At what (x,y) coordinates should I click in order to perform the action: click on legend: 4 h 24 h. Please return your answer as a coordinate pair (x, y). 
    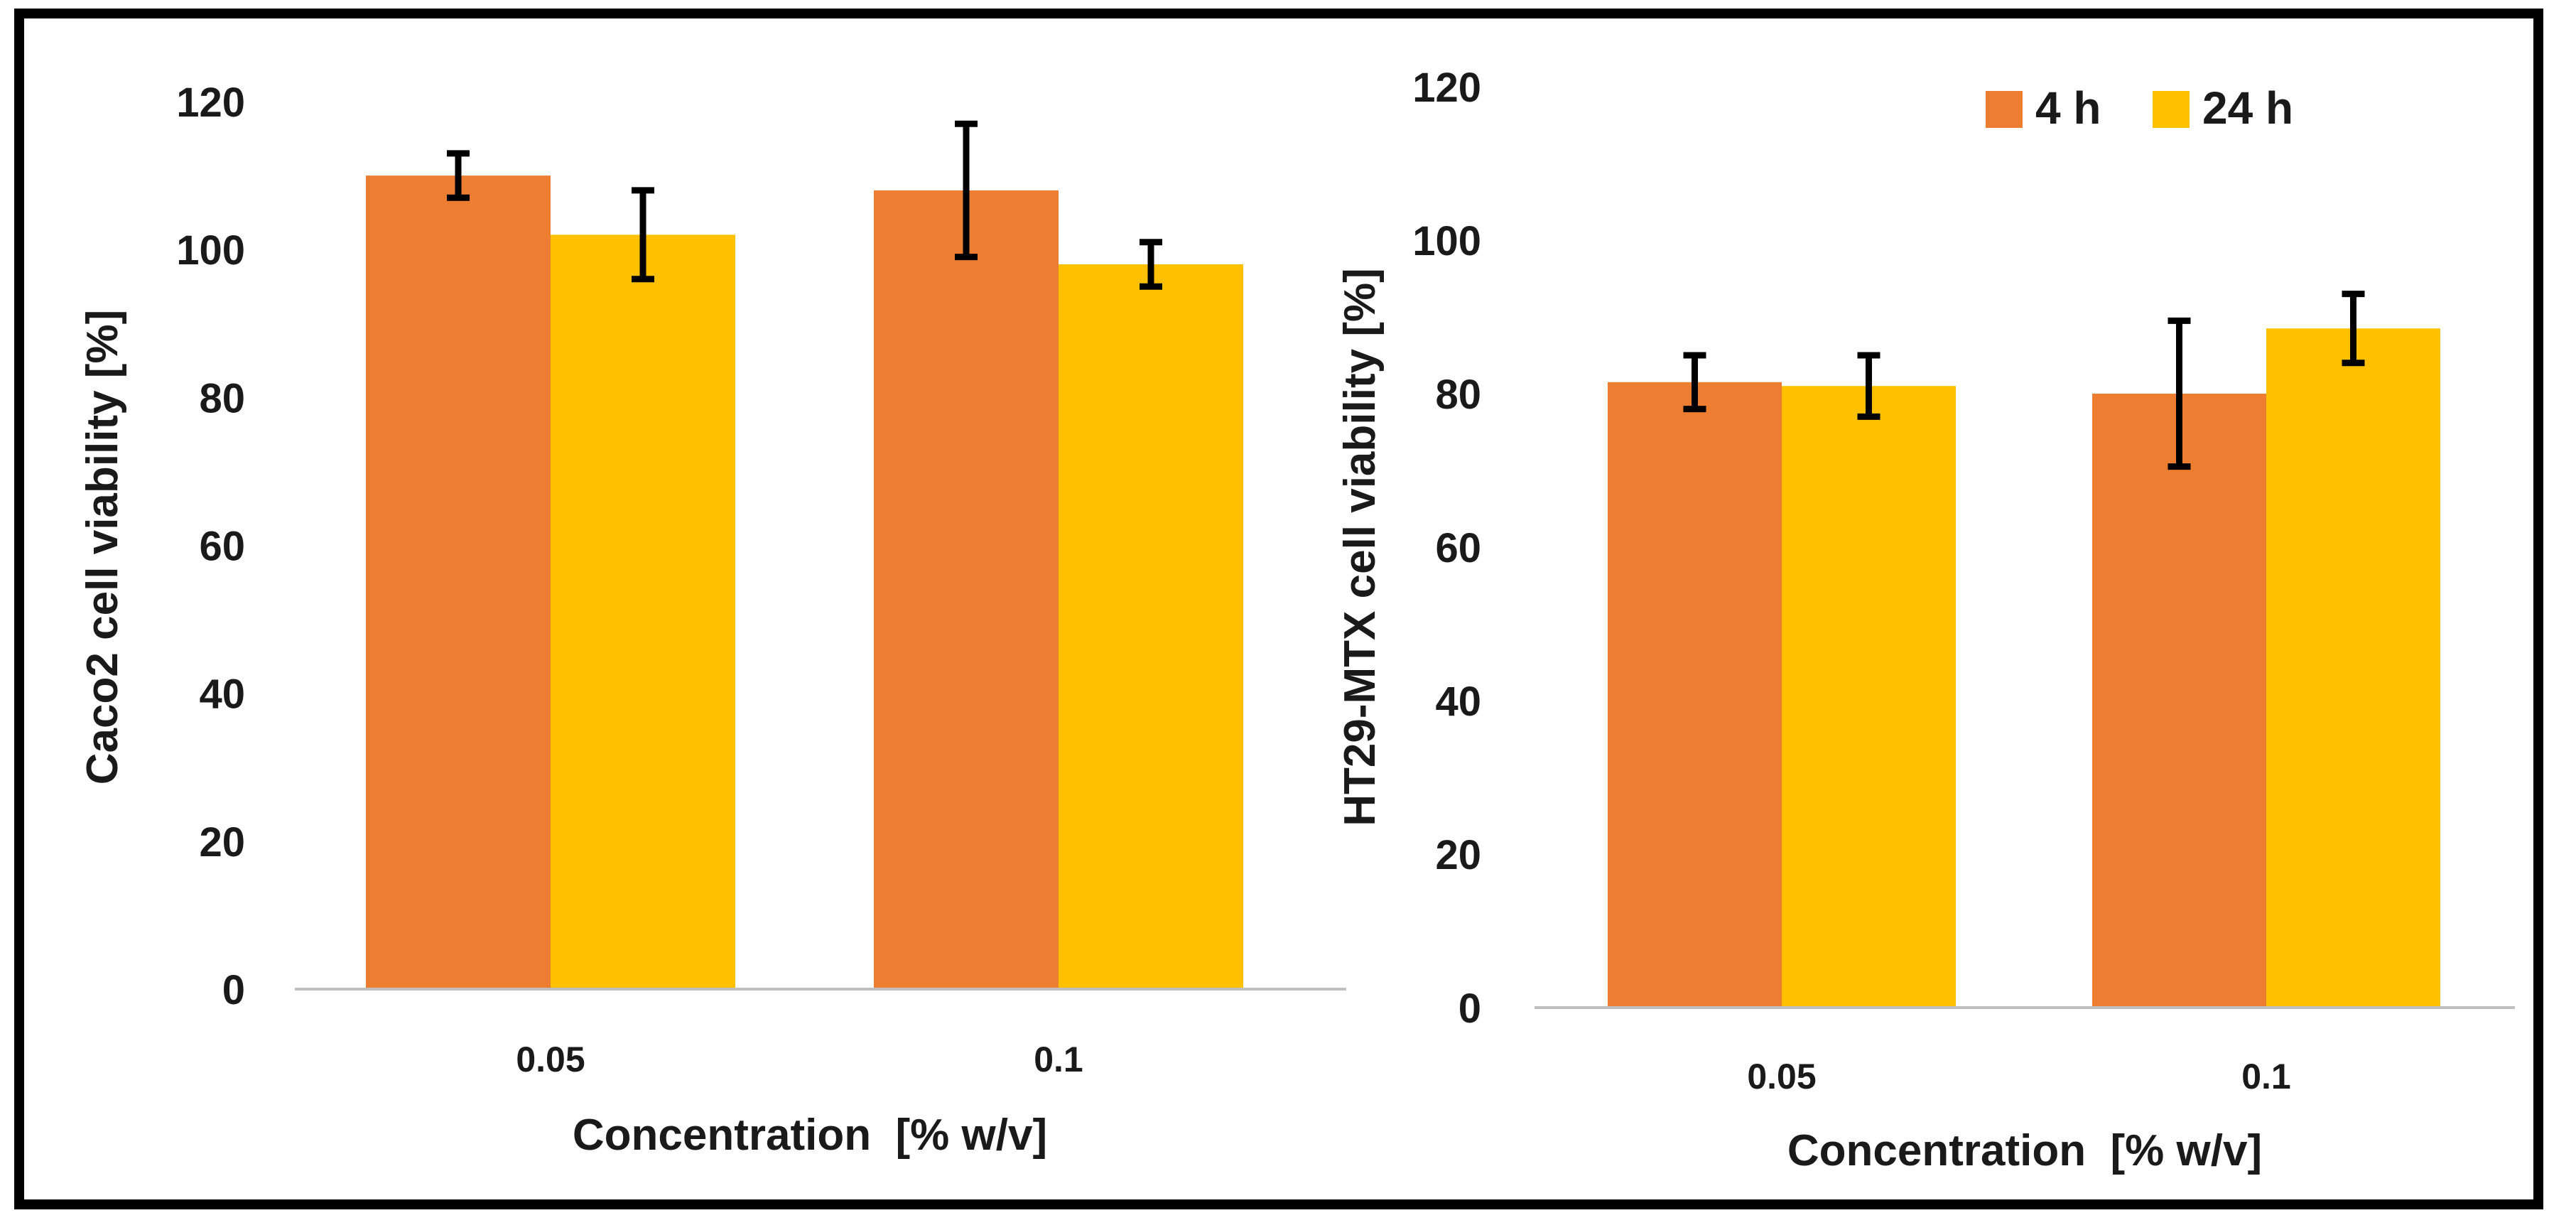
    Looking at the image, I should click on (2139, 108).